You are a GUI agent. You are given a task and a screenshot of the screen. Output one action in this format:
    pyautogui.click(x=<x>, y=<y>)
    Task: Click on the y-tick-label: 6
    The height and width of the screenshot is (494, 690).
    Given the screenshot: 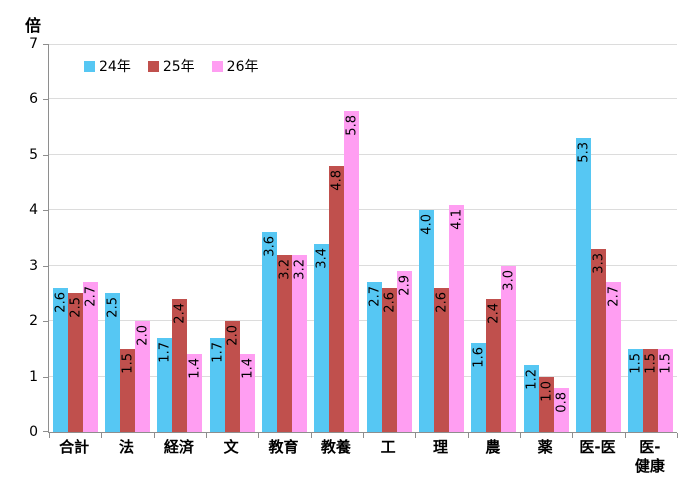 What is the action you would take?
    pyautogui.click(x=33, y=99)
    